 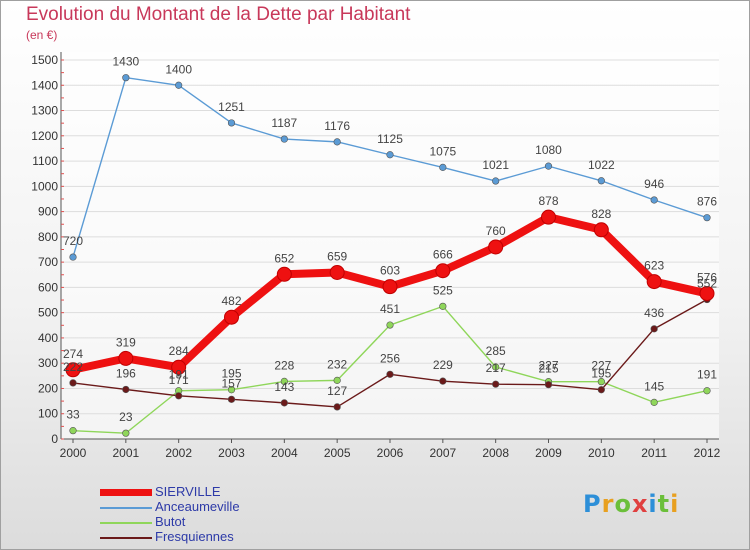 I want to click on legend-label: Fresquiennes, so click(x=194, y=536).